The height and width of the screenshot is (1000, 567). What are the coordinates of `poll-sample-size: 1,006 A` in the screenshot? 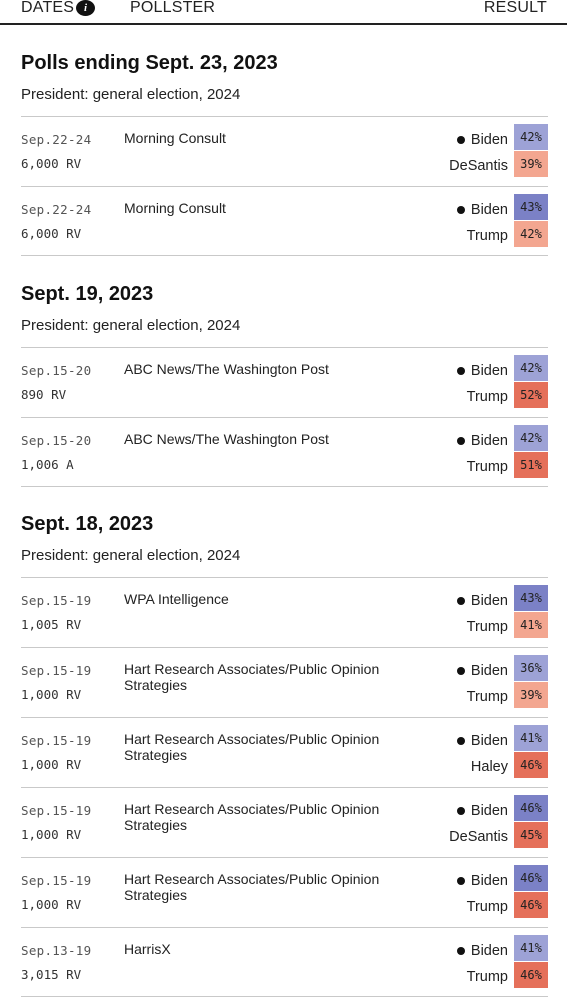 It's located at (47, 464).